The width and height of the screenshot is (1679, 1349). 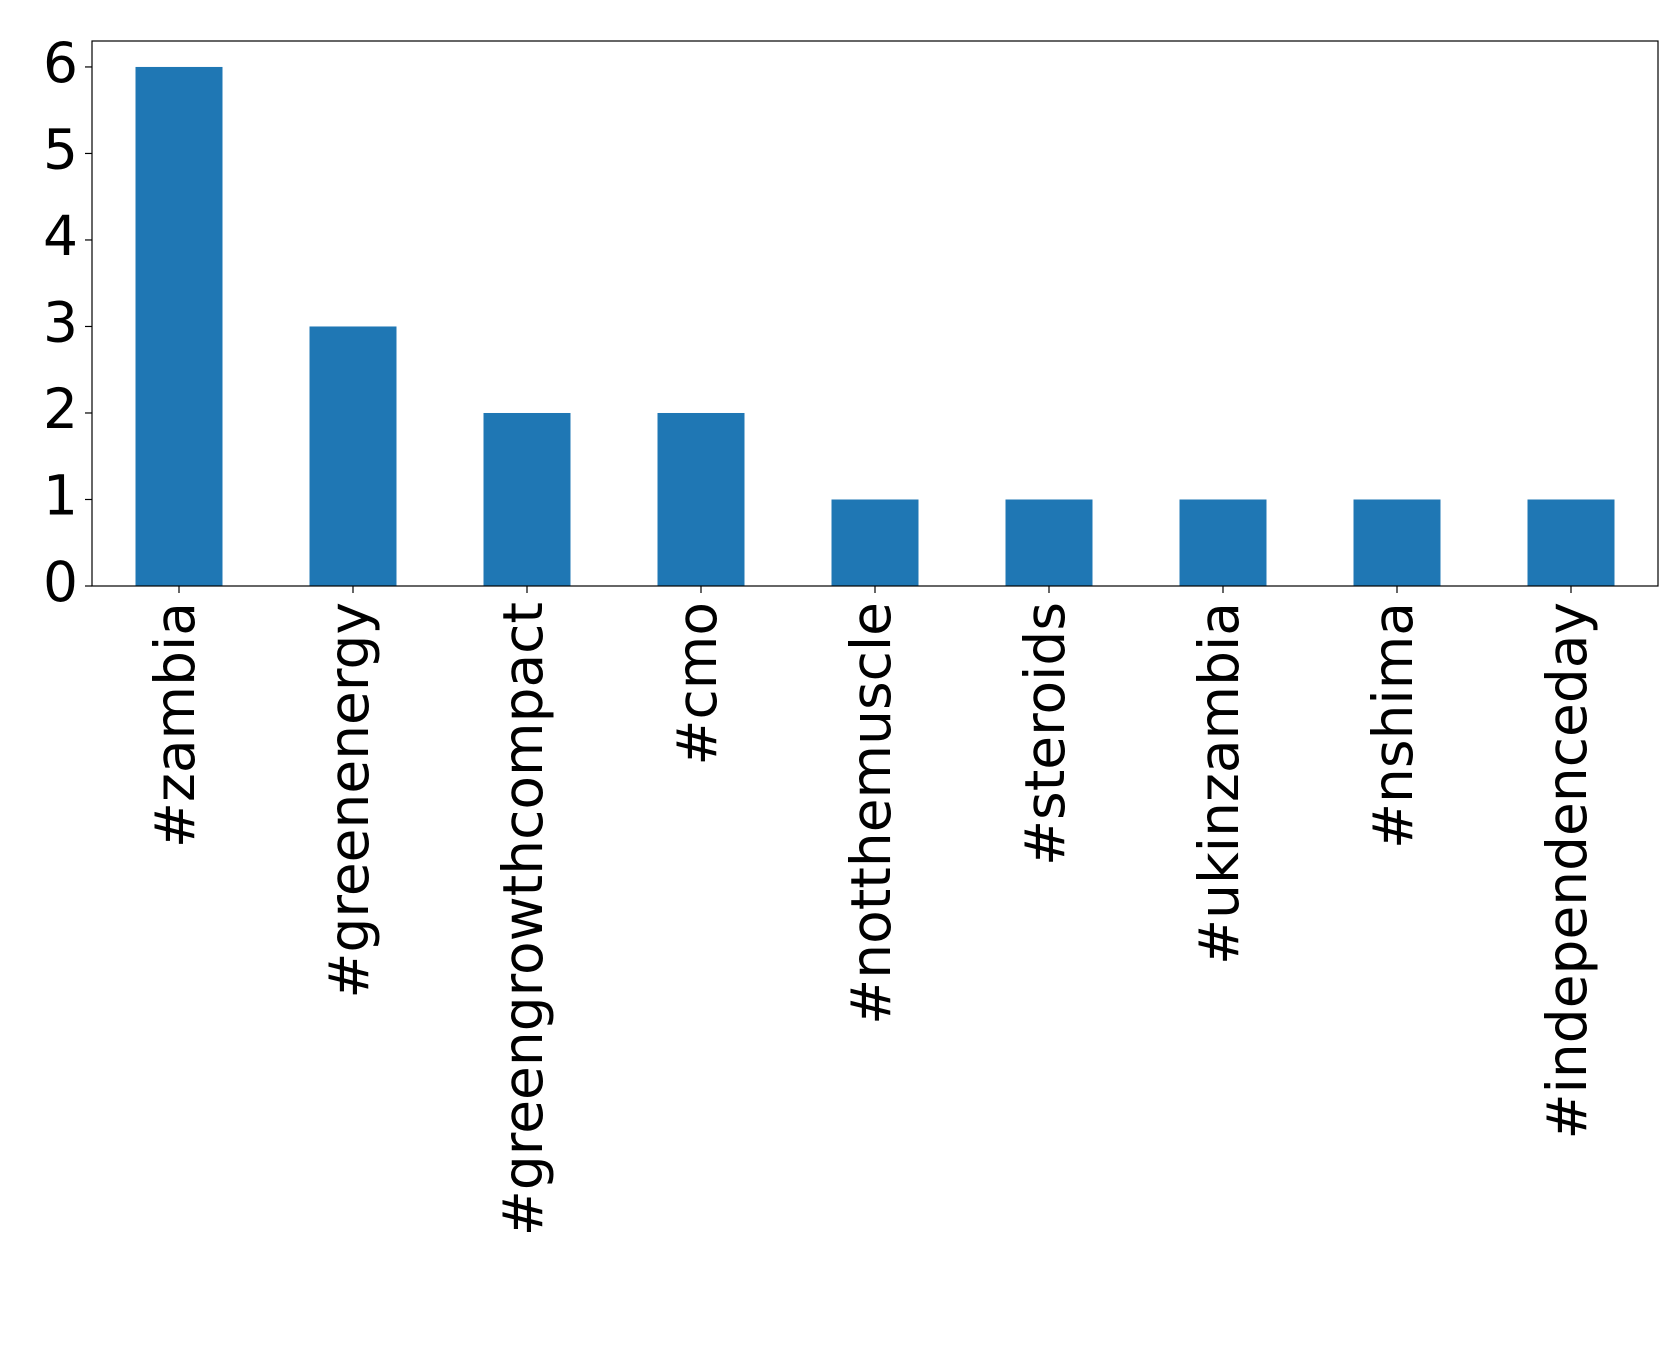 What do you see at coordinates (175, 725) in the screenshot?
I see `x-tick-label: #zambia` at bounding box center [175, 725].